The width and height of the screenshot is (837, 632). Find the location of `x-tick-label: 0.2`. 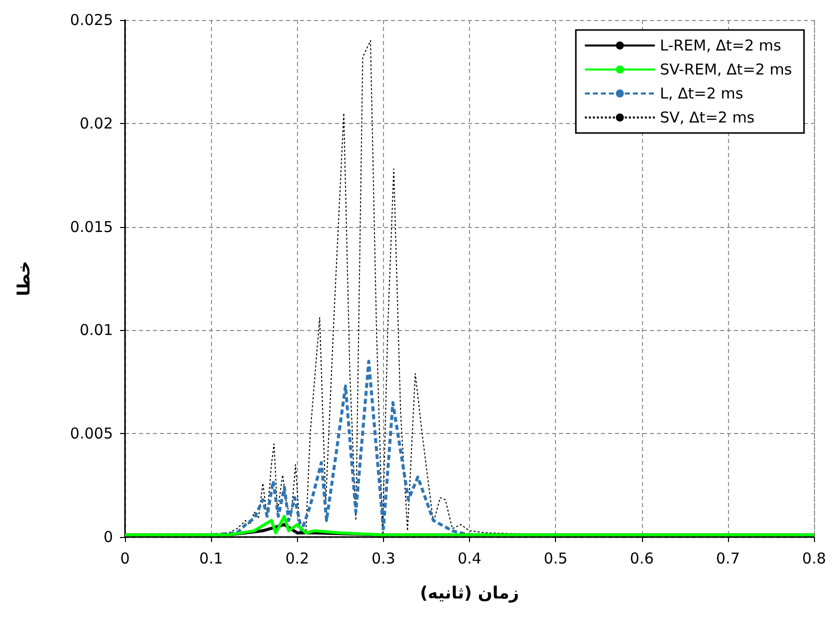

x-tick-label: 0.2 is located at coordinates (297, 559).